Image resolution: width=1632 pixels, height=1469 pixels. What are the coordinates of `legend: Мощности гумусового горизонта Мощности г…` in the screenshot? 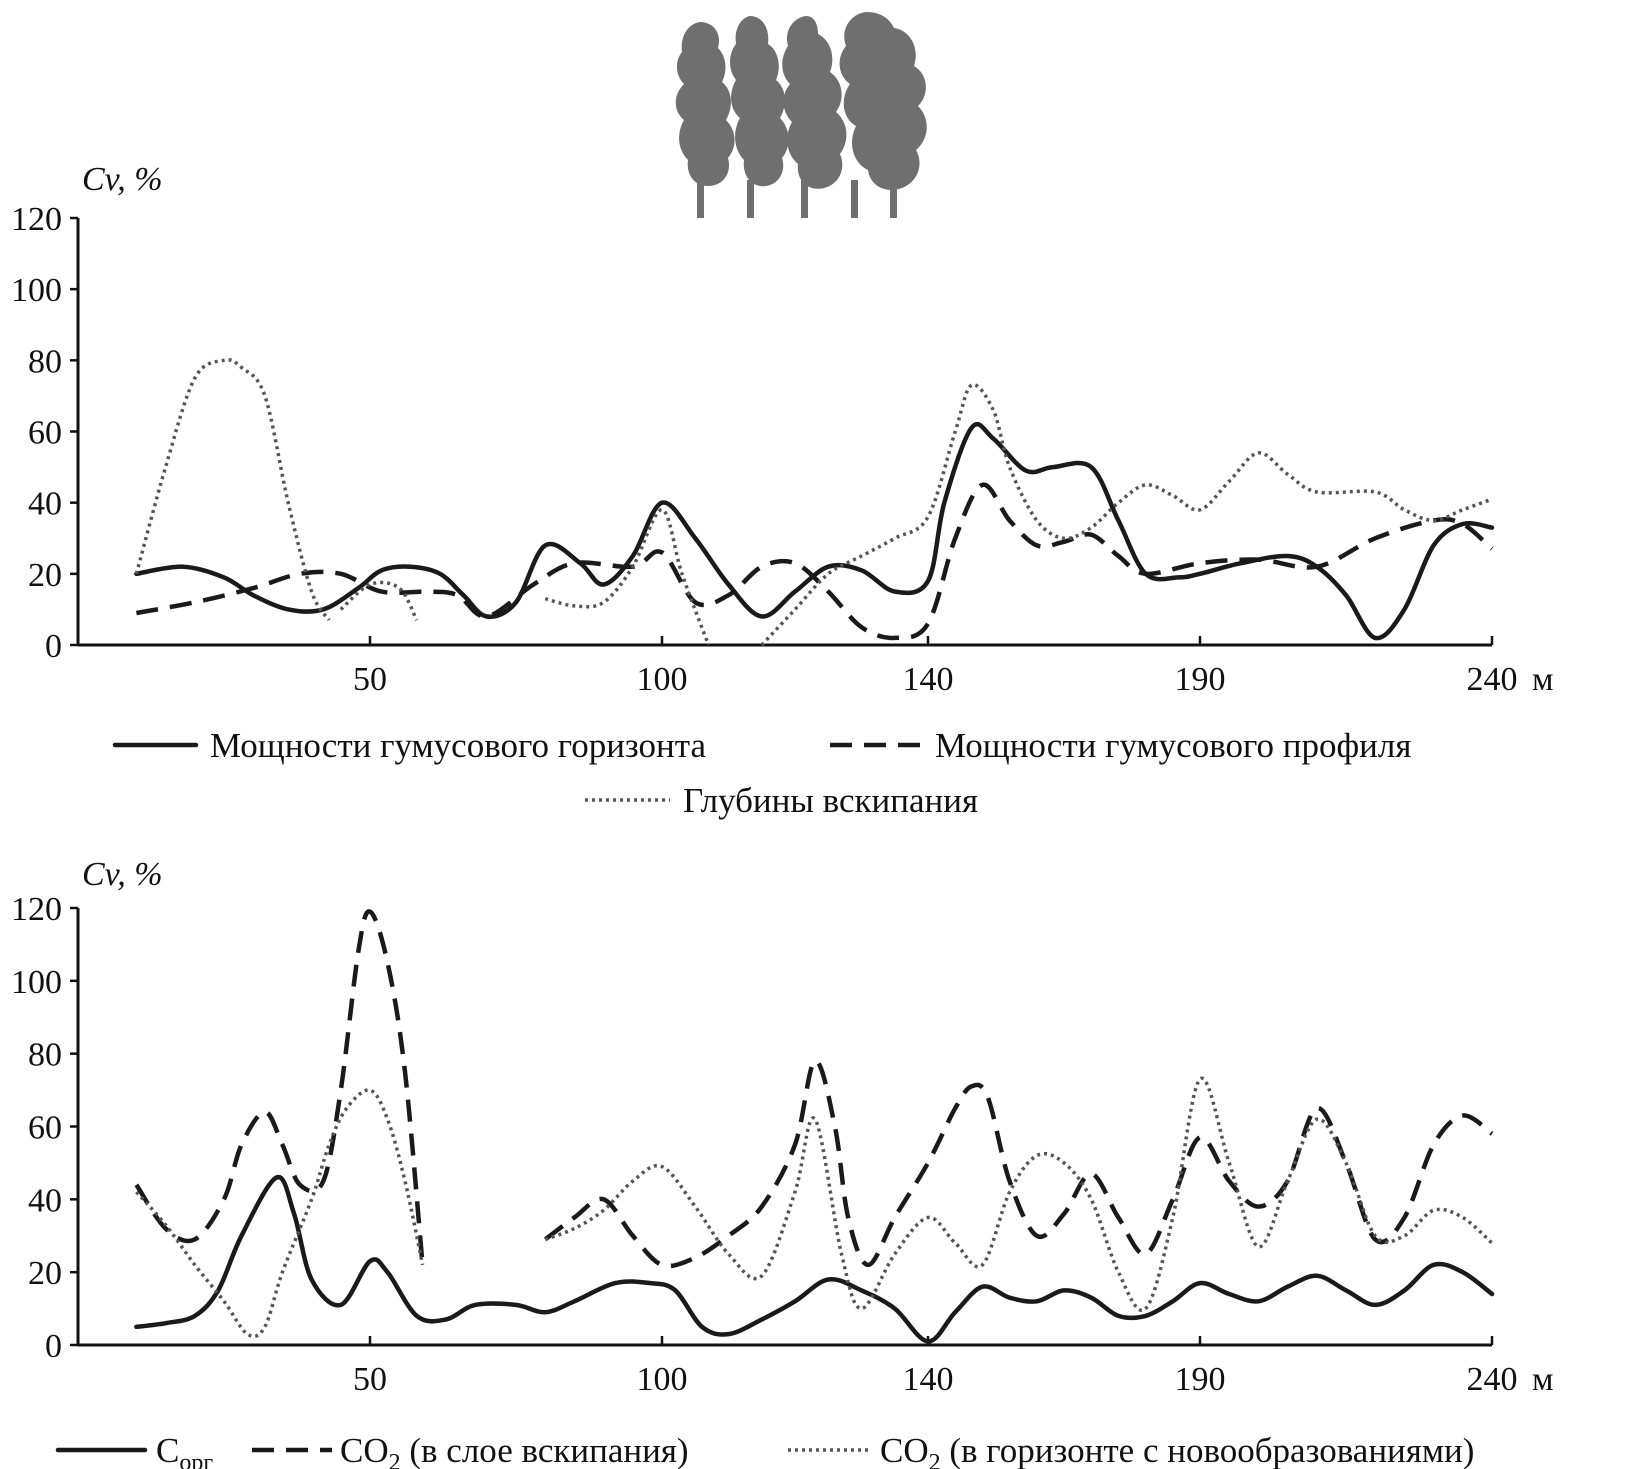 It's located at (761, 773).